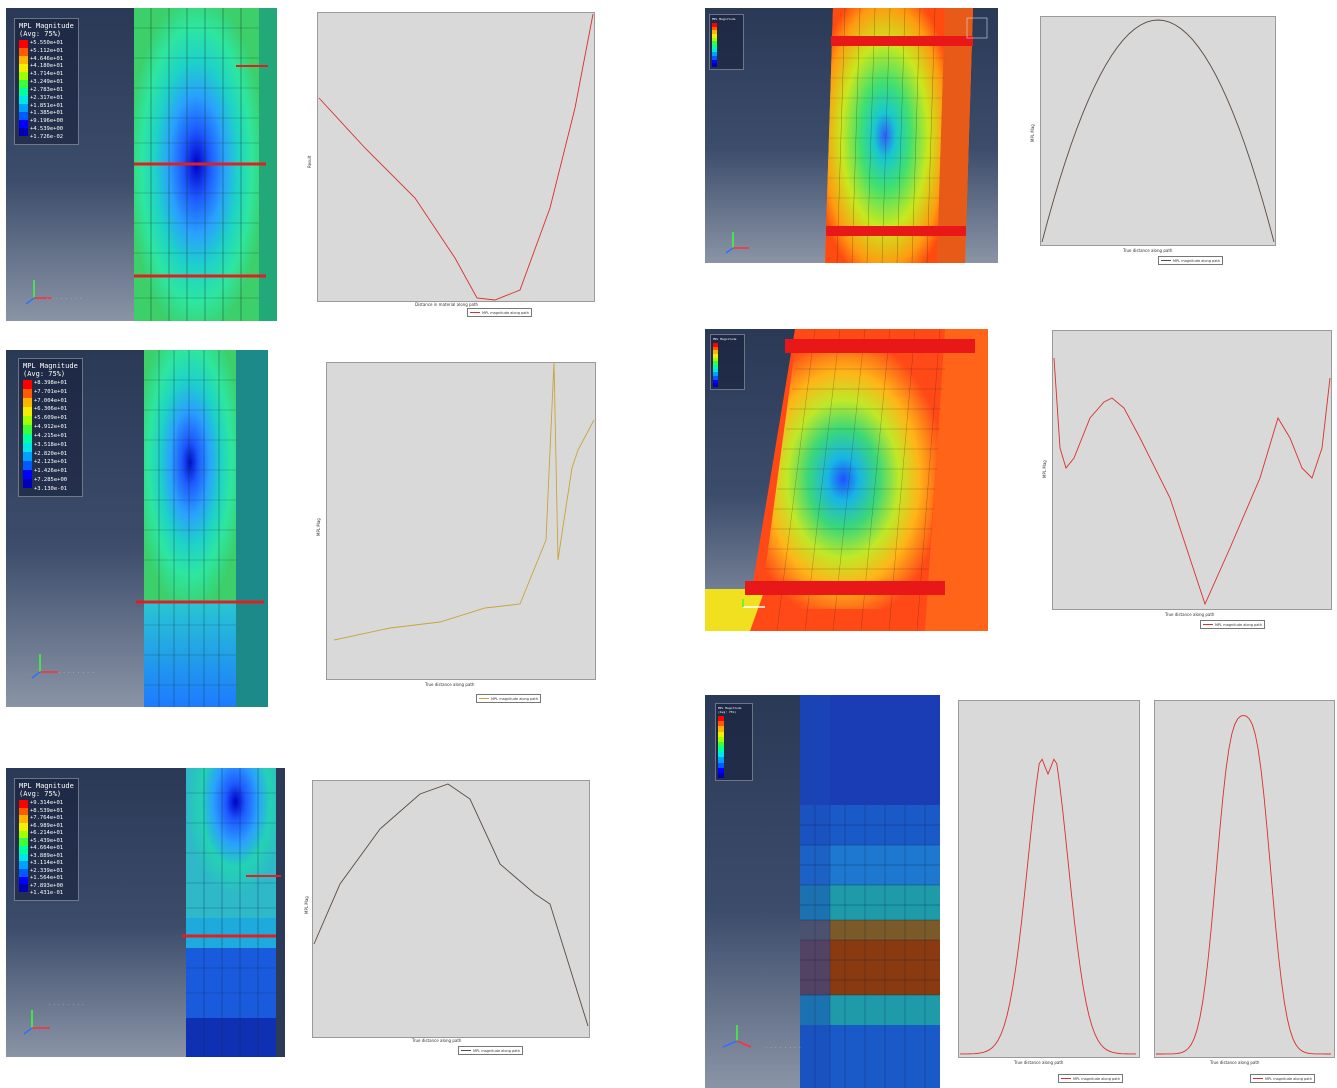  I want to click on legend-value: +6.214e+01, so click(47, 833).